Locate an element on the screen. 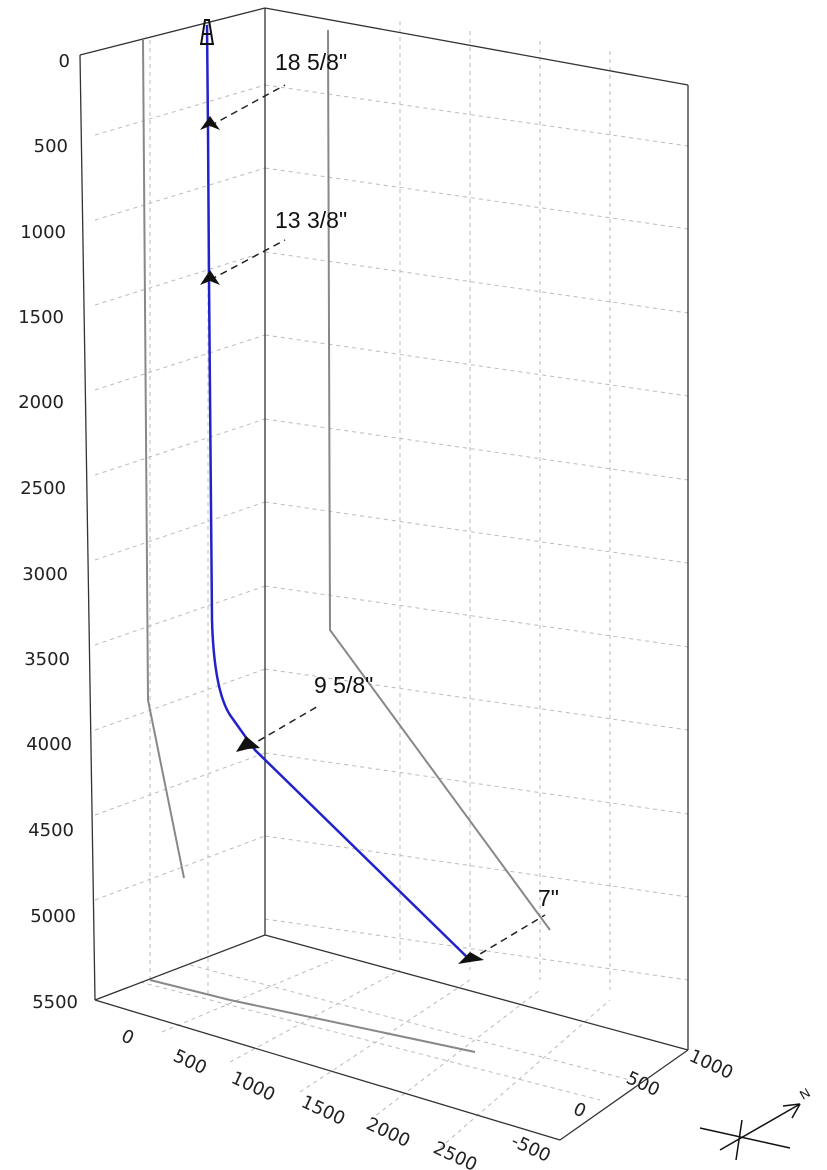  wellhead-icon is located at coordinates (207, 32).